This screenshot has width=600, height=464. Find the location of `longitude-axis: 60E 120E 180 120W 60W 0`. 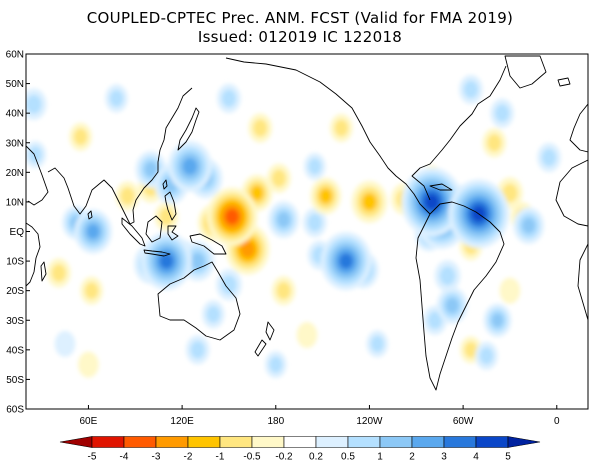

longitude-axis: 60E 120E 180 120W 60W 0 is located at coordinates (320, 416).